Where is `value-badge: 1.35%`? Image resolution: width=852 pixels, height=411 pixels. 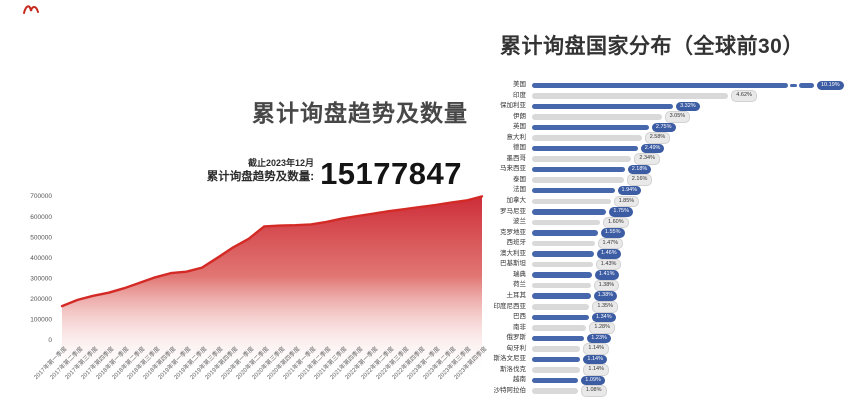
value-badge: 1.35% is located at coordinates (605, 307).